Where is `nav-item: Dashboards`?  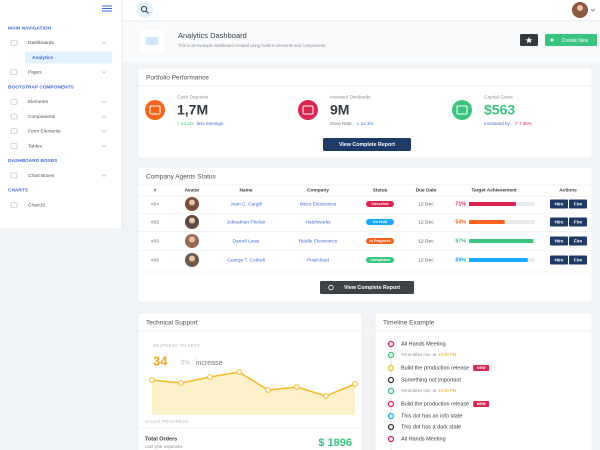 nav-item: Dashboards is located at coordinates (58, 42).